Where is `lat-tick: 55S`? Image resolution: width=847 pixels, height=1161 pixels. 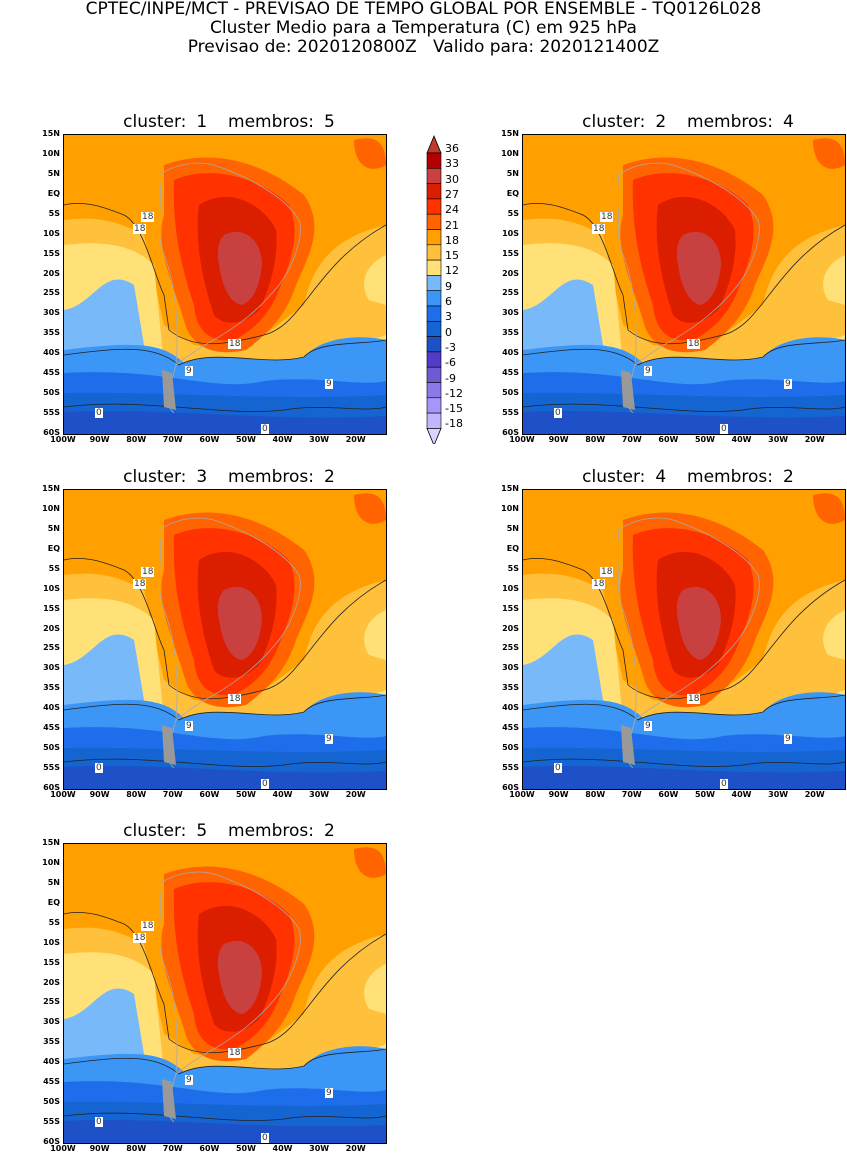
lat-tick: 55S is located at coordinates (510, 413).